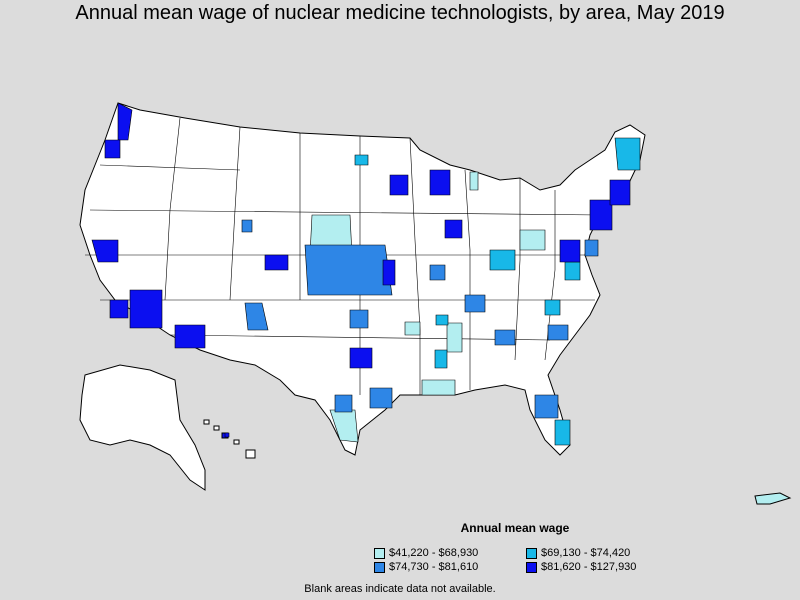 The width and height of the screenshot is (800, 600). What do you see at coordinates (773, 498) in the screenshot?
I see `puerto-rico` at bounding box center [773, 498].